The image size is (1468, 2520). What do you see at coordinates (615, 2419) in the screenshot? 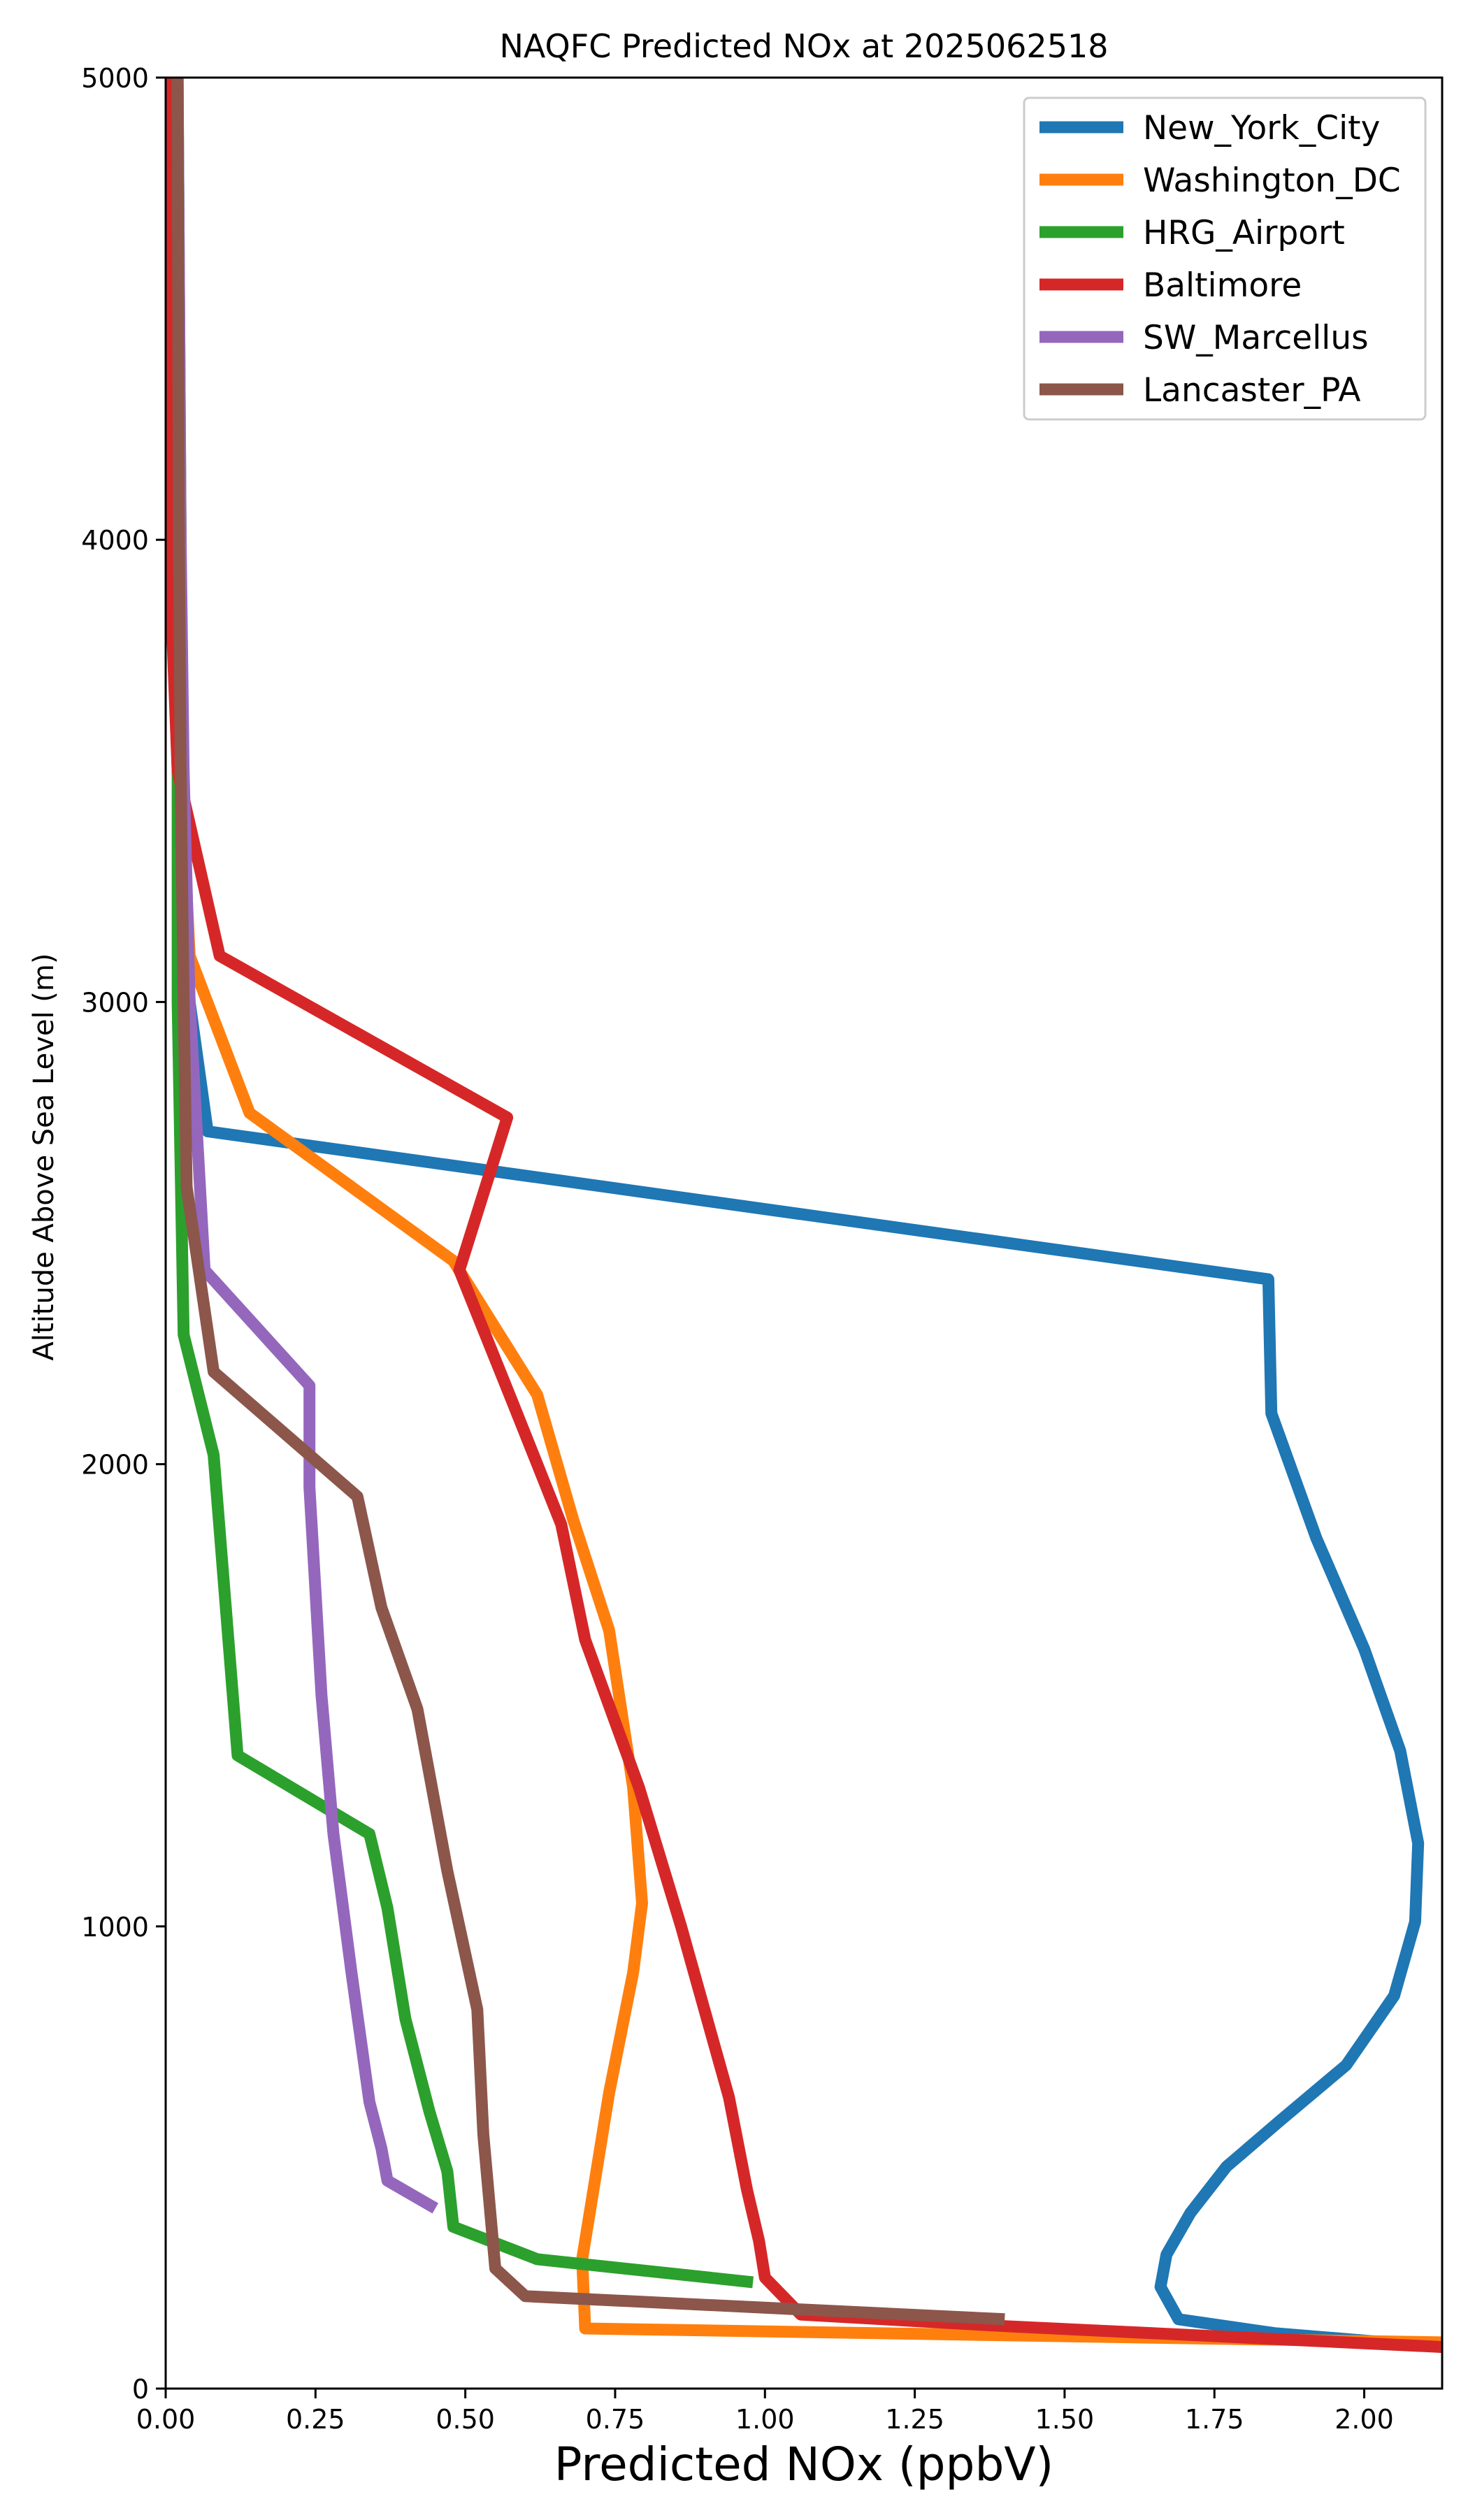
I see `x-tick-label: 0.75` at bounding box center [615, 2419].